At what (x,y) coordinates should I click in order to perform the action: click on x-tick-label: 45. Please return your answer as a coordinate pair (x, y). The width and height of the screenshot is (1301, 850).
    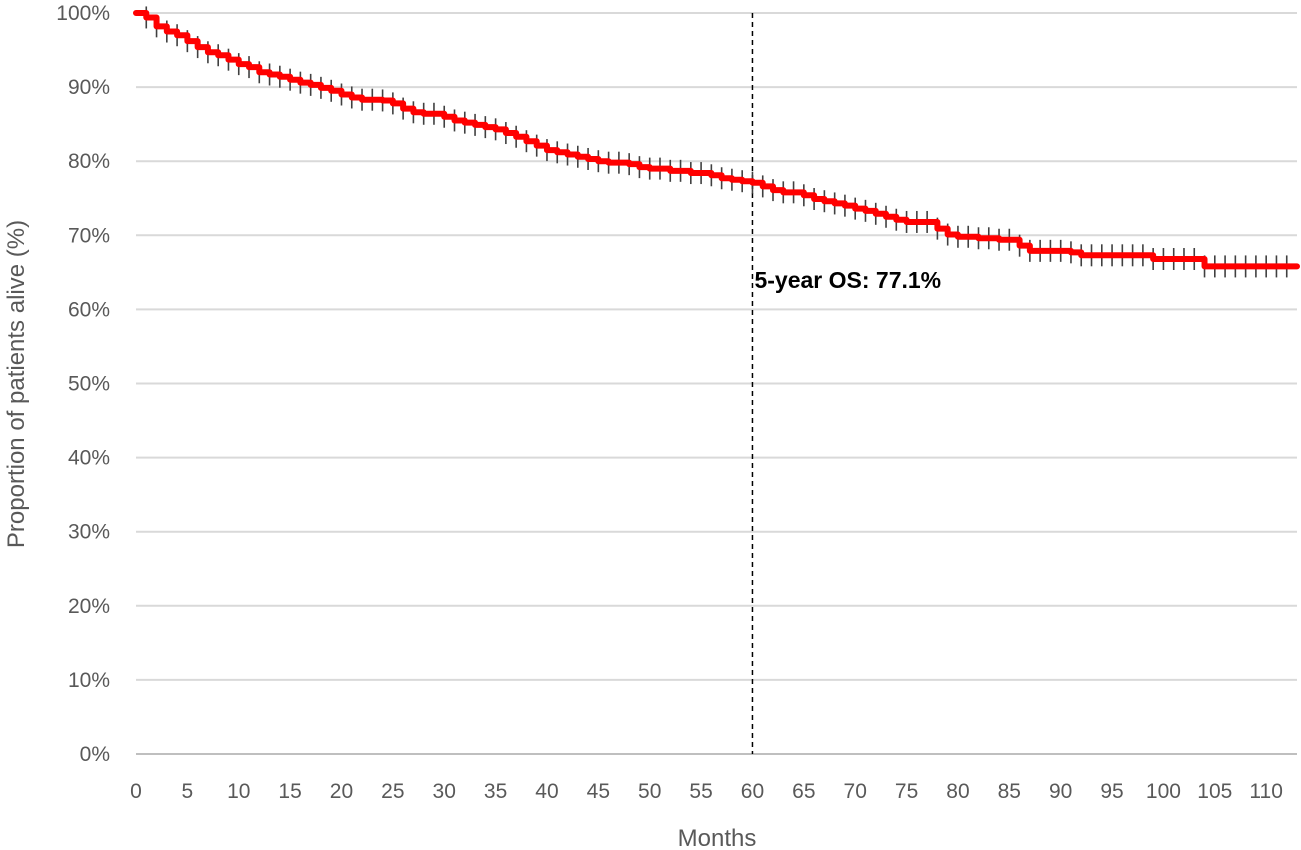
    Looking at the image, I should click on (598, 791).